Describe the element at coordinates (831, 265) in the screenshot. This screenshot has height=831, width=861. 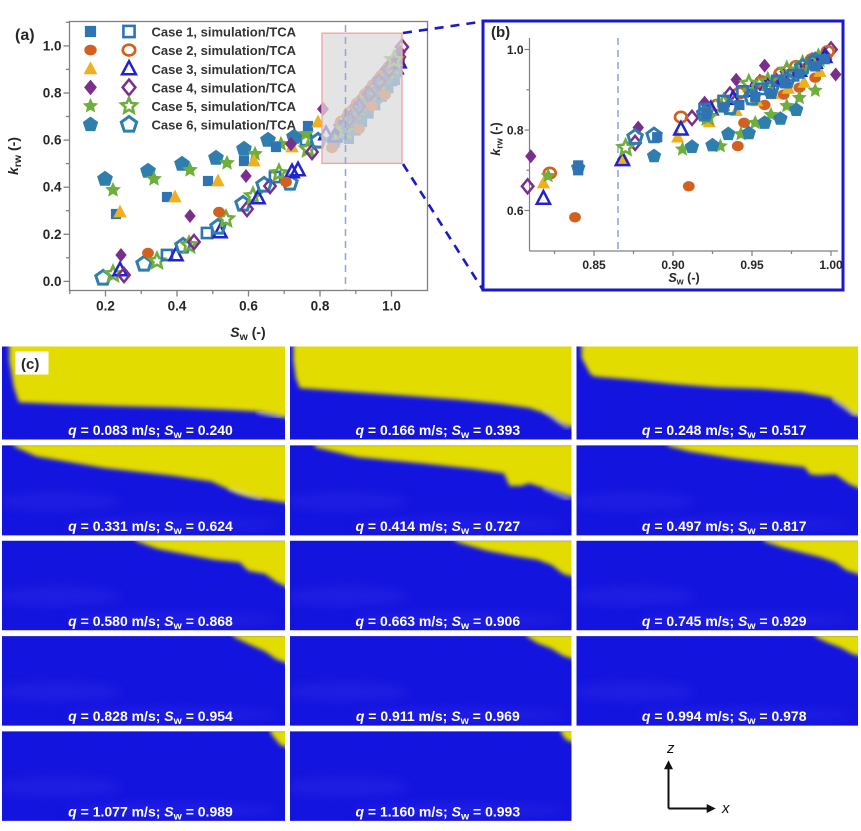
I see `svg-text: 1.00` at that location.